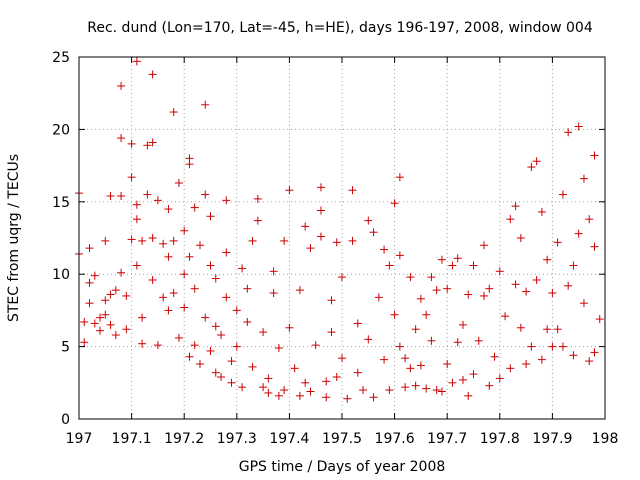 This screenshot has width=640, height=480. I want to click on x-tick-label: 197.1, so click(132, 439).